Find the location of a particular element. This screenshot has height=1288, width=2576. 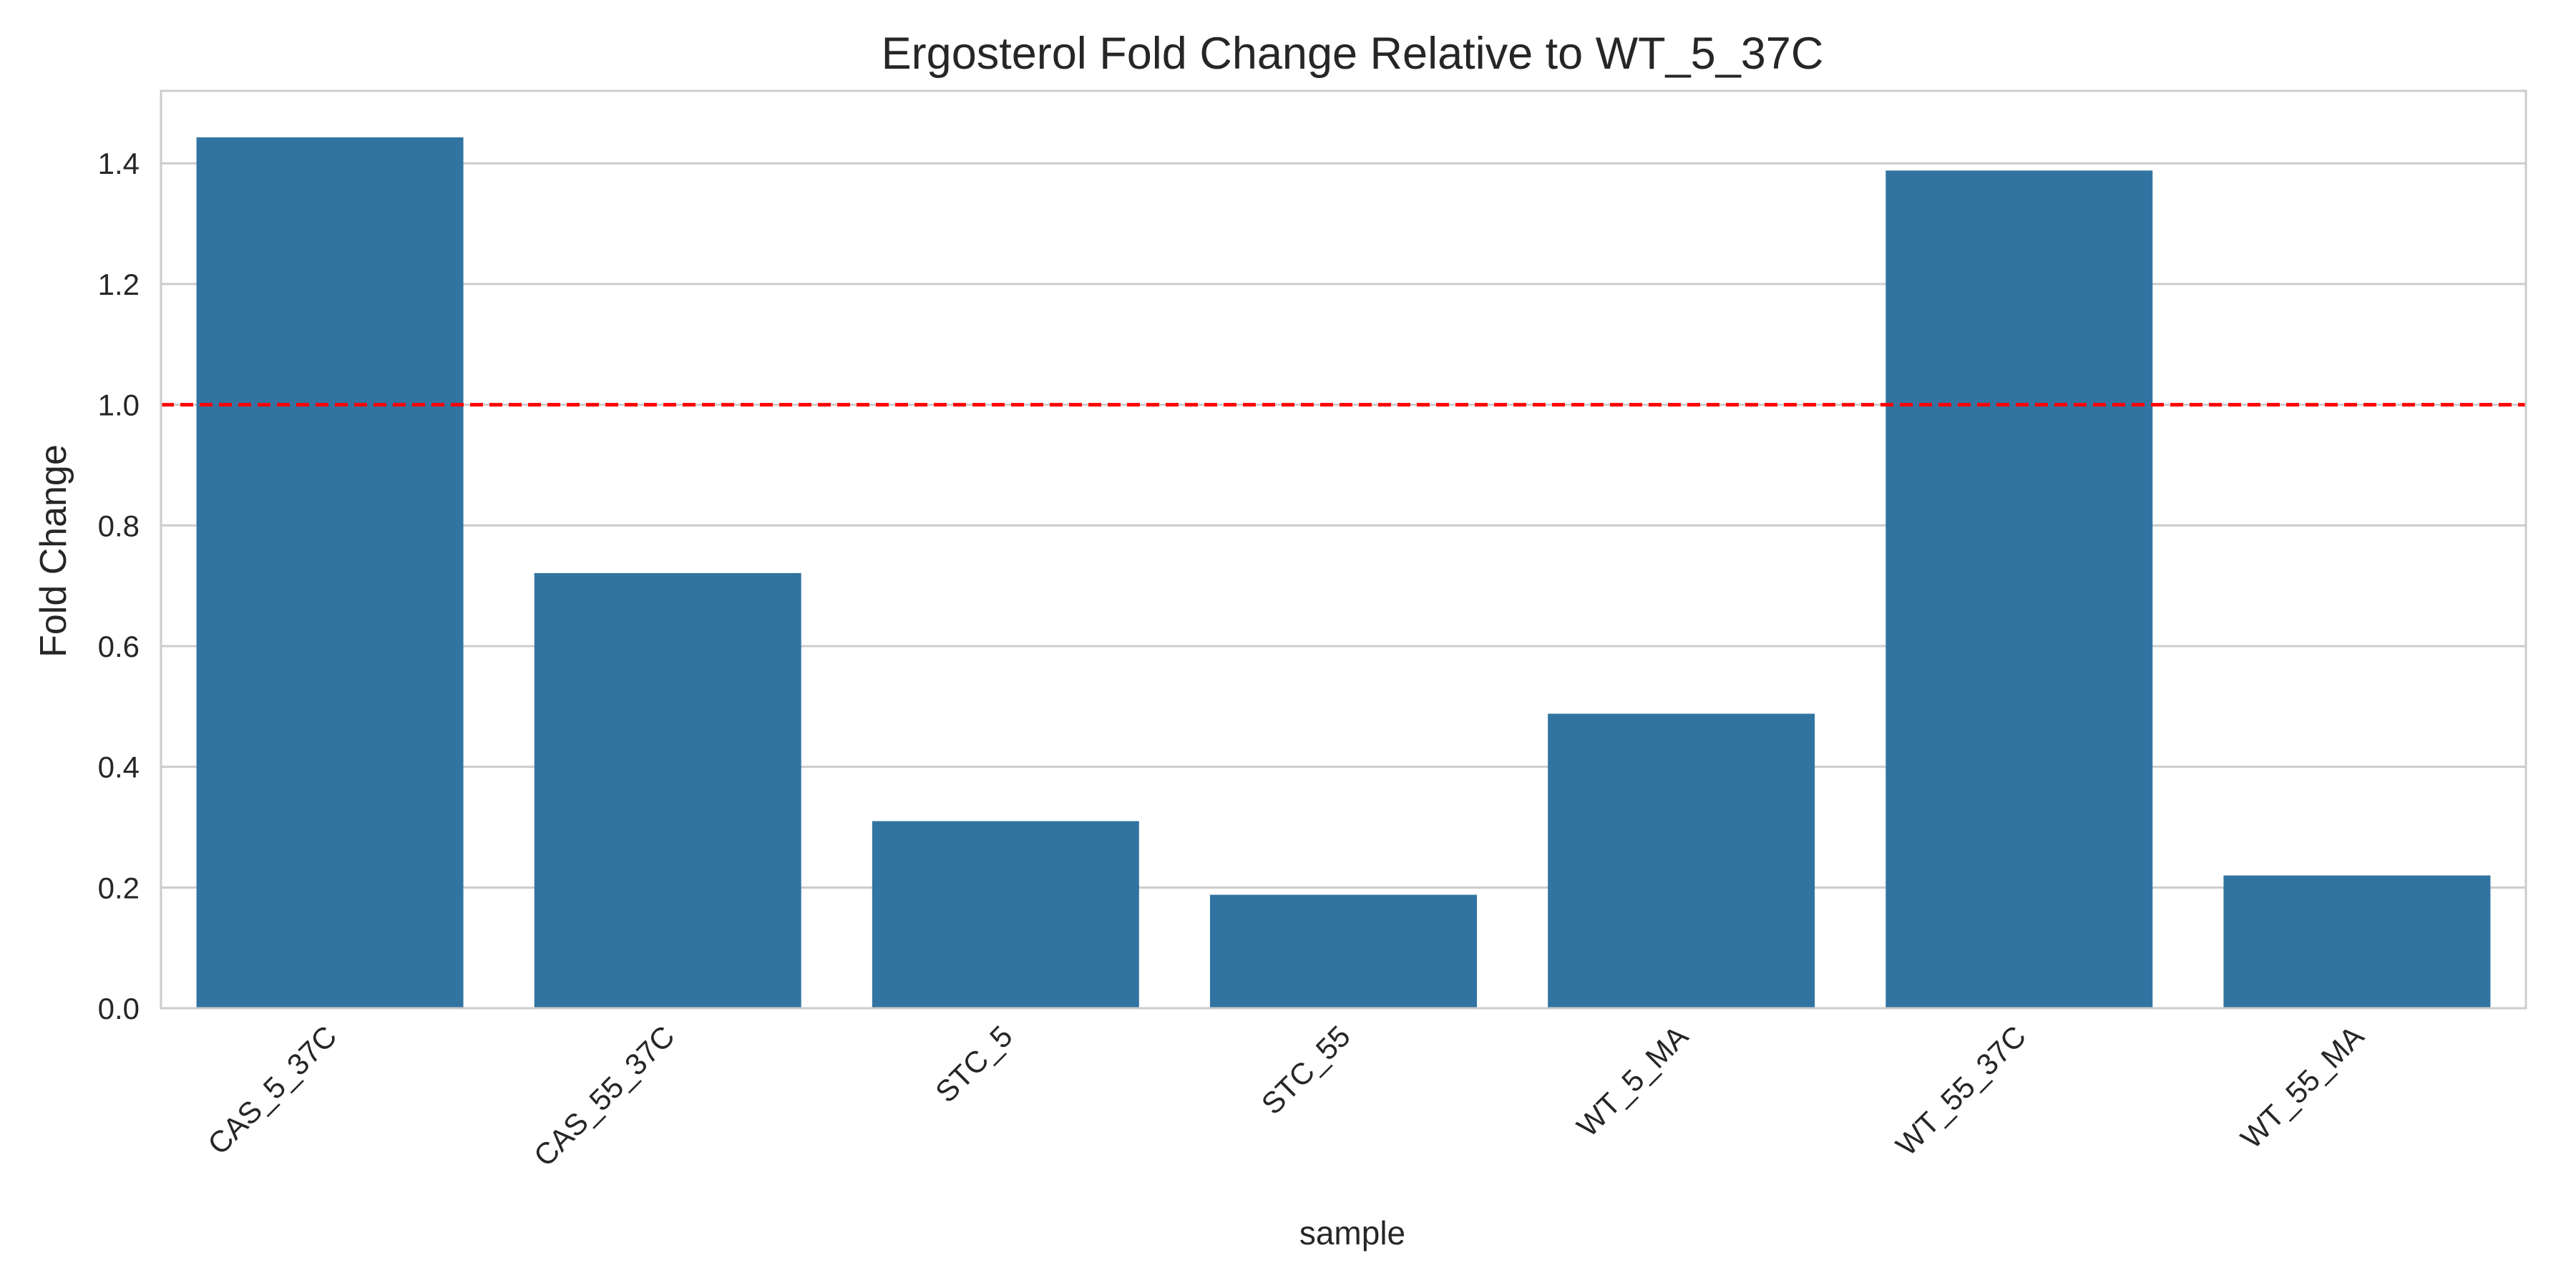

y-tick-label: 0.2 is located at coordinates (119, 887).